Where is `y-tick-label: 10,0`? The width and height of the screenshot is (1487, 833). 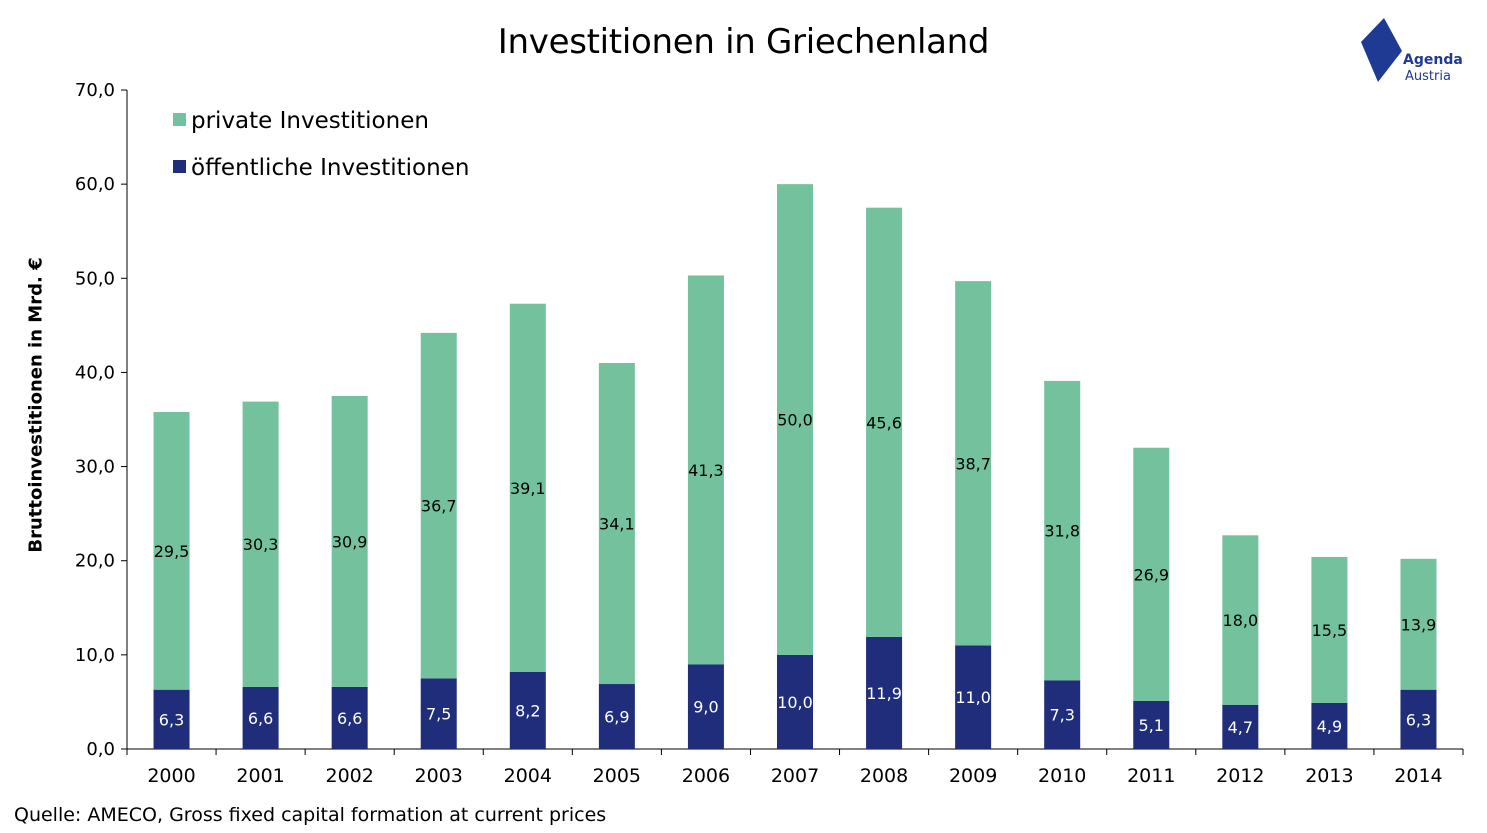
y-tick-label: 10,0 is located at coordinates (95, 655).